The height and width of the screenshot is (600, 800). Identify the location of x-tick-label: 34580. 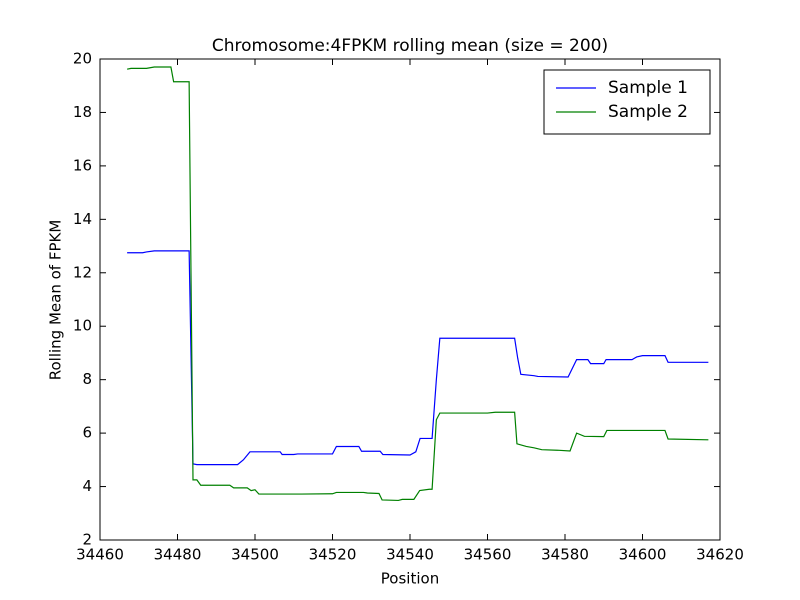
(565, 555).